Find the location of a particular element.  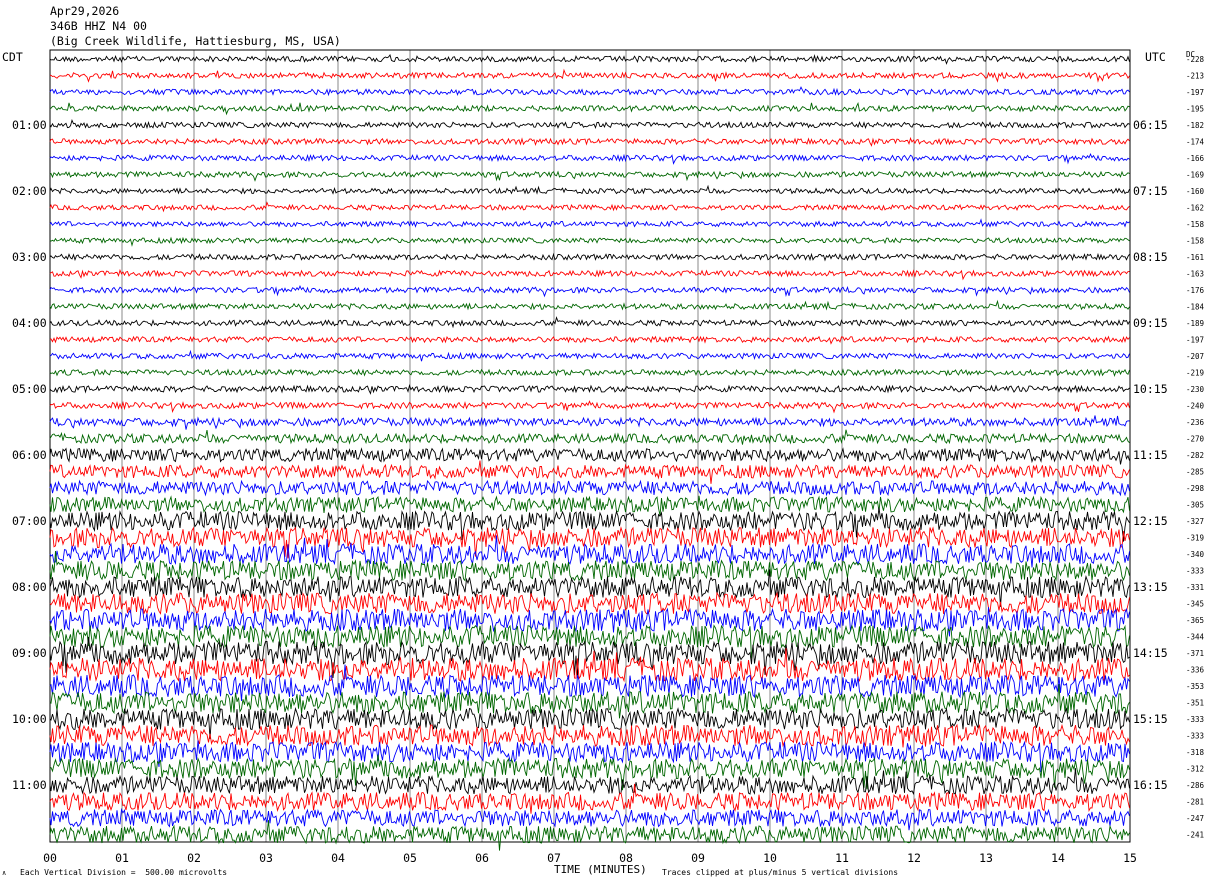

x-tick-label: 07 is located at coordinates (554, 858).